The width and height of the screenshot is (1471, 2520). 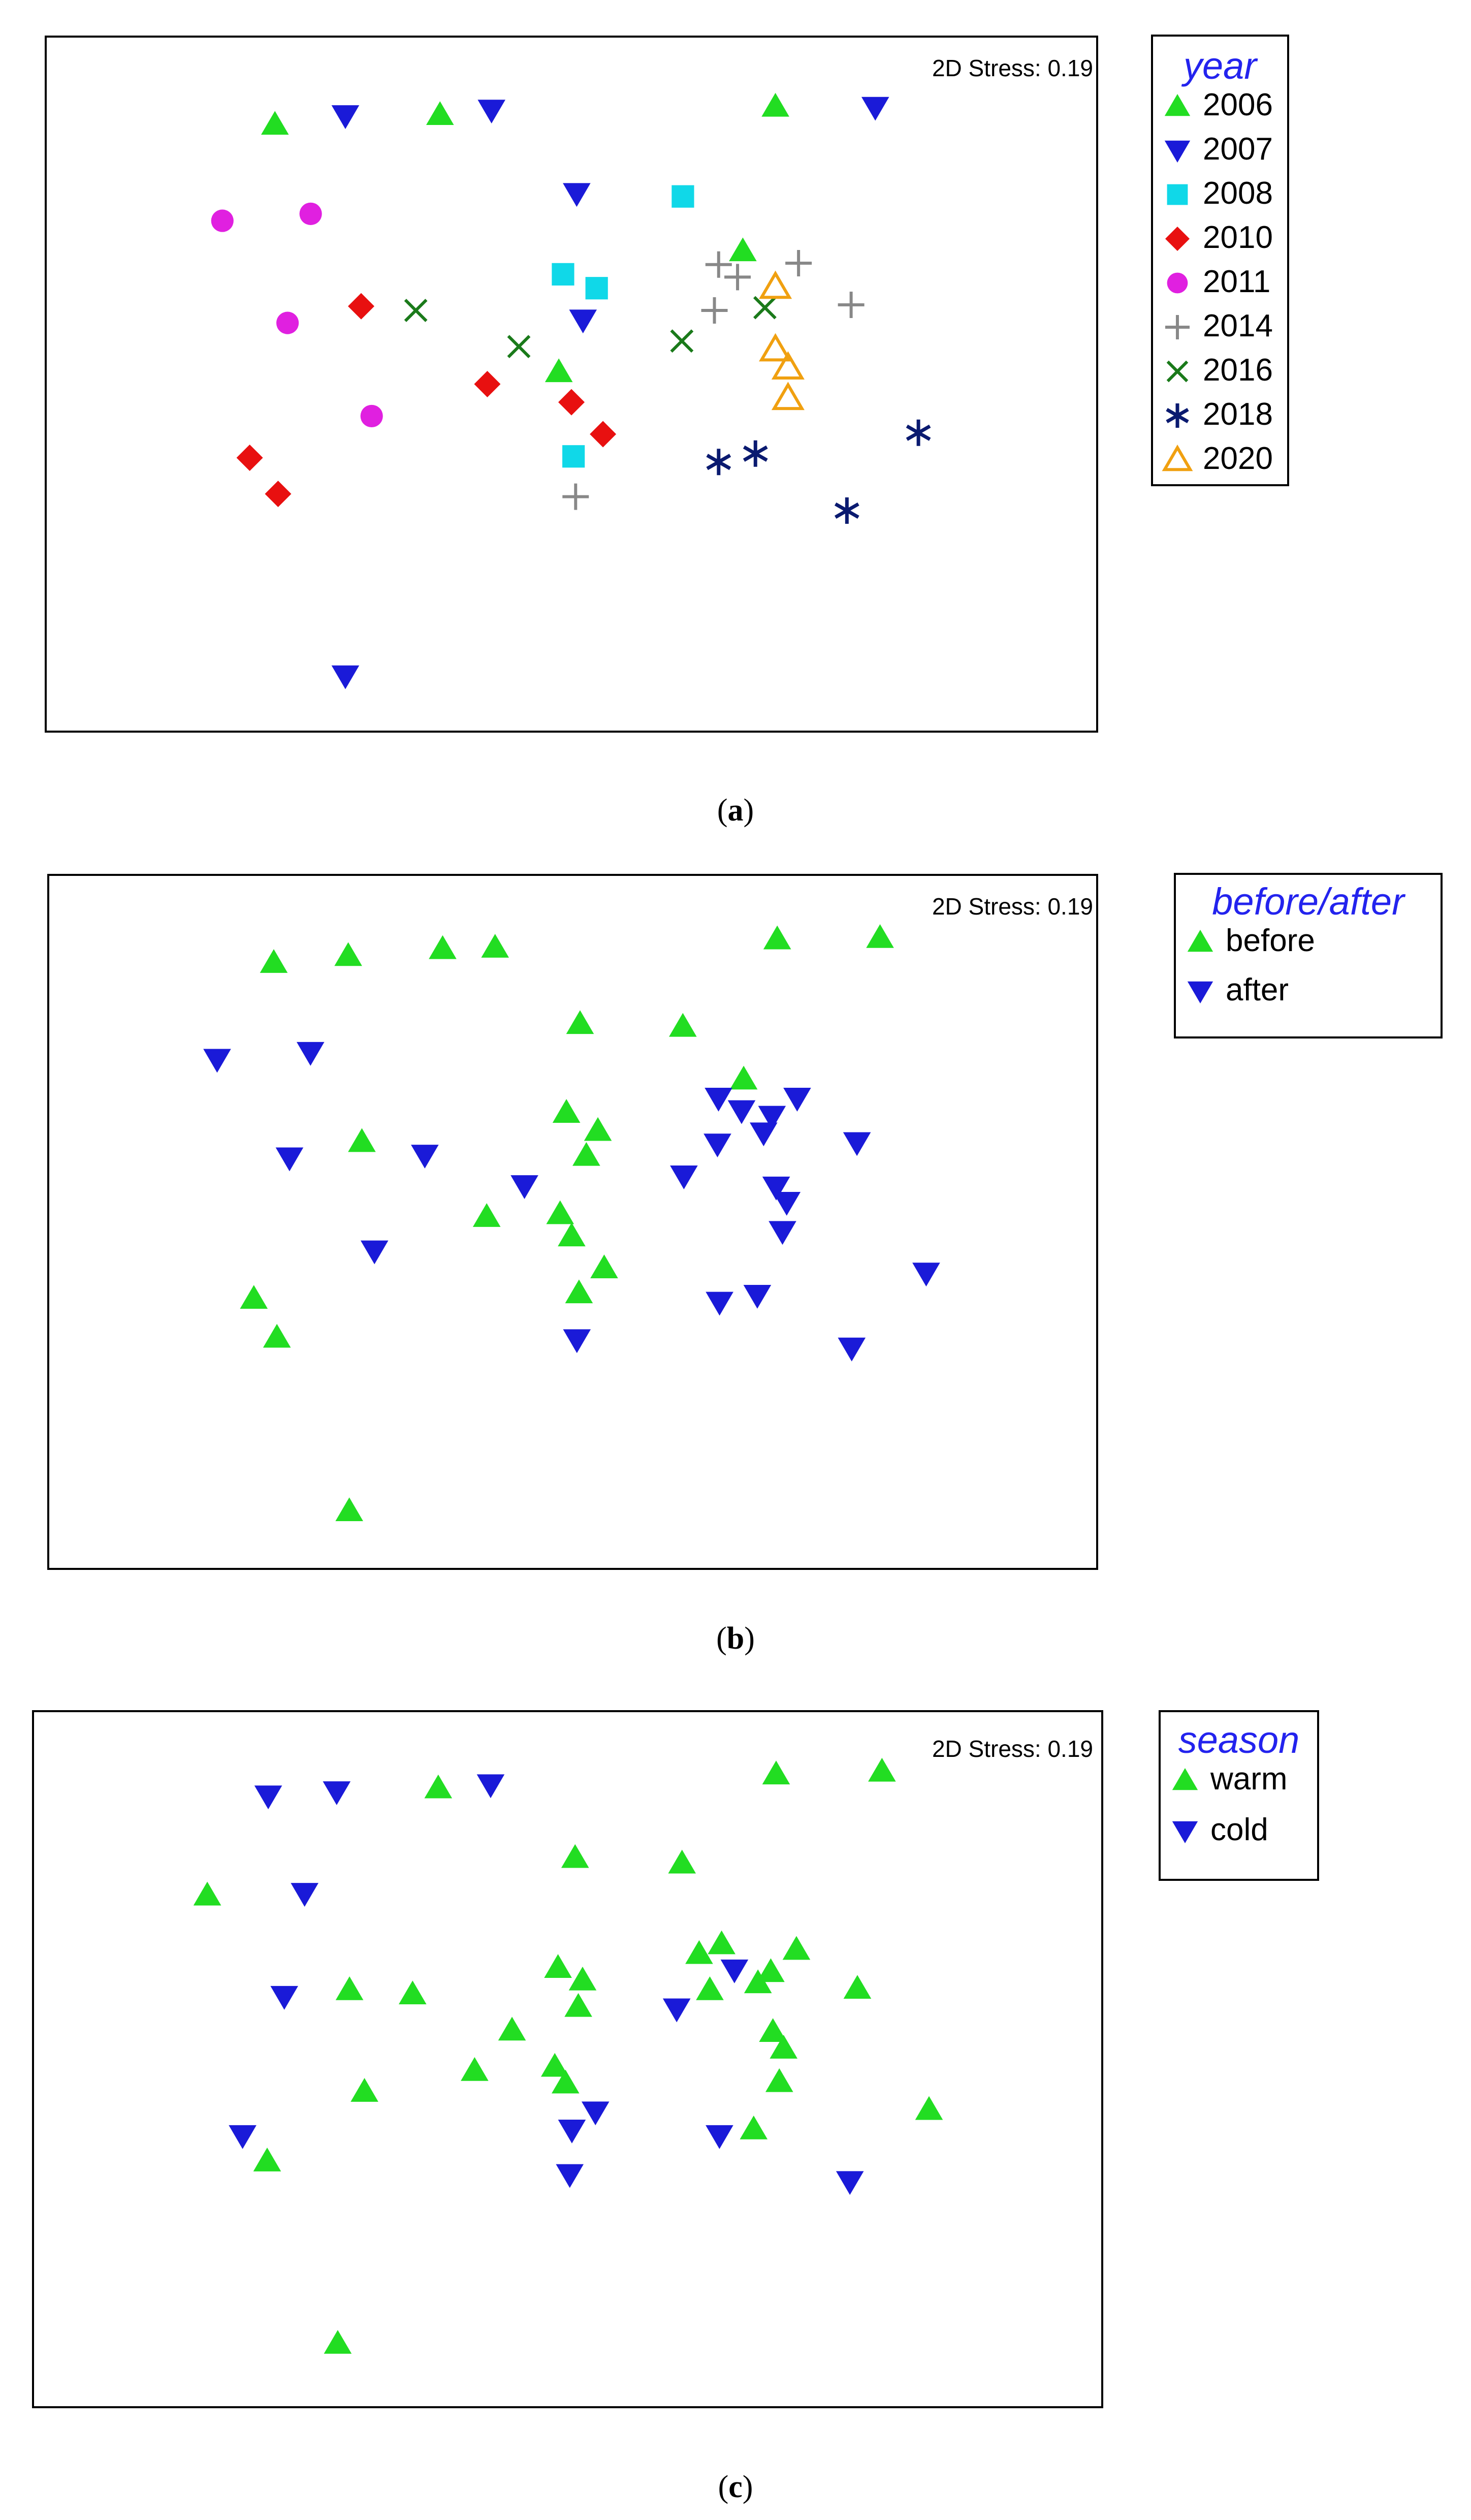 What do you see at coordinates (525, 237) in the screenshot?
I see `series-2006` at bounding box center [525, 237].